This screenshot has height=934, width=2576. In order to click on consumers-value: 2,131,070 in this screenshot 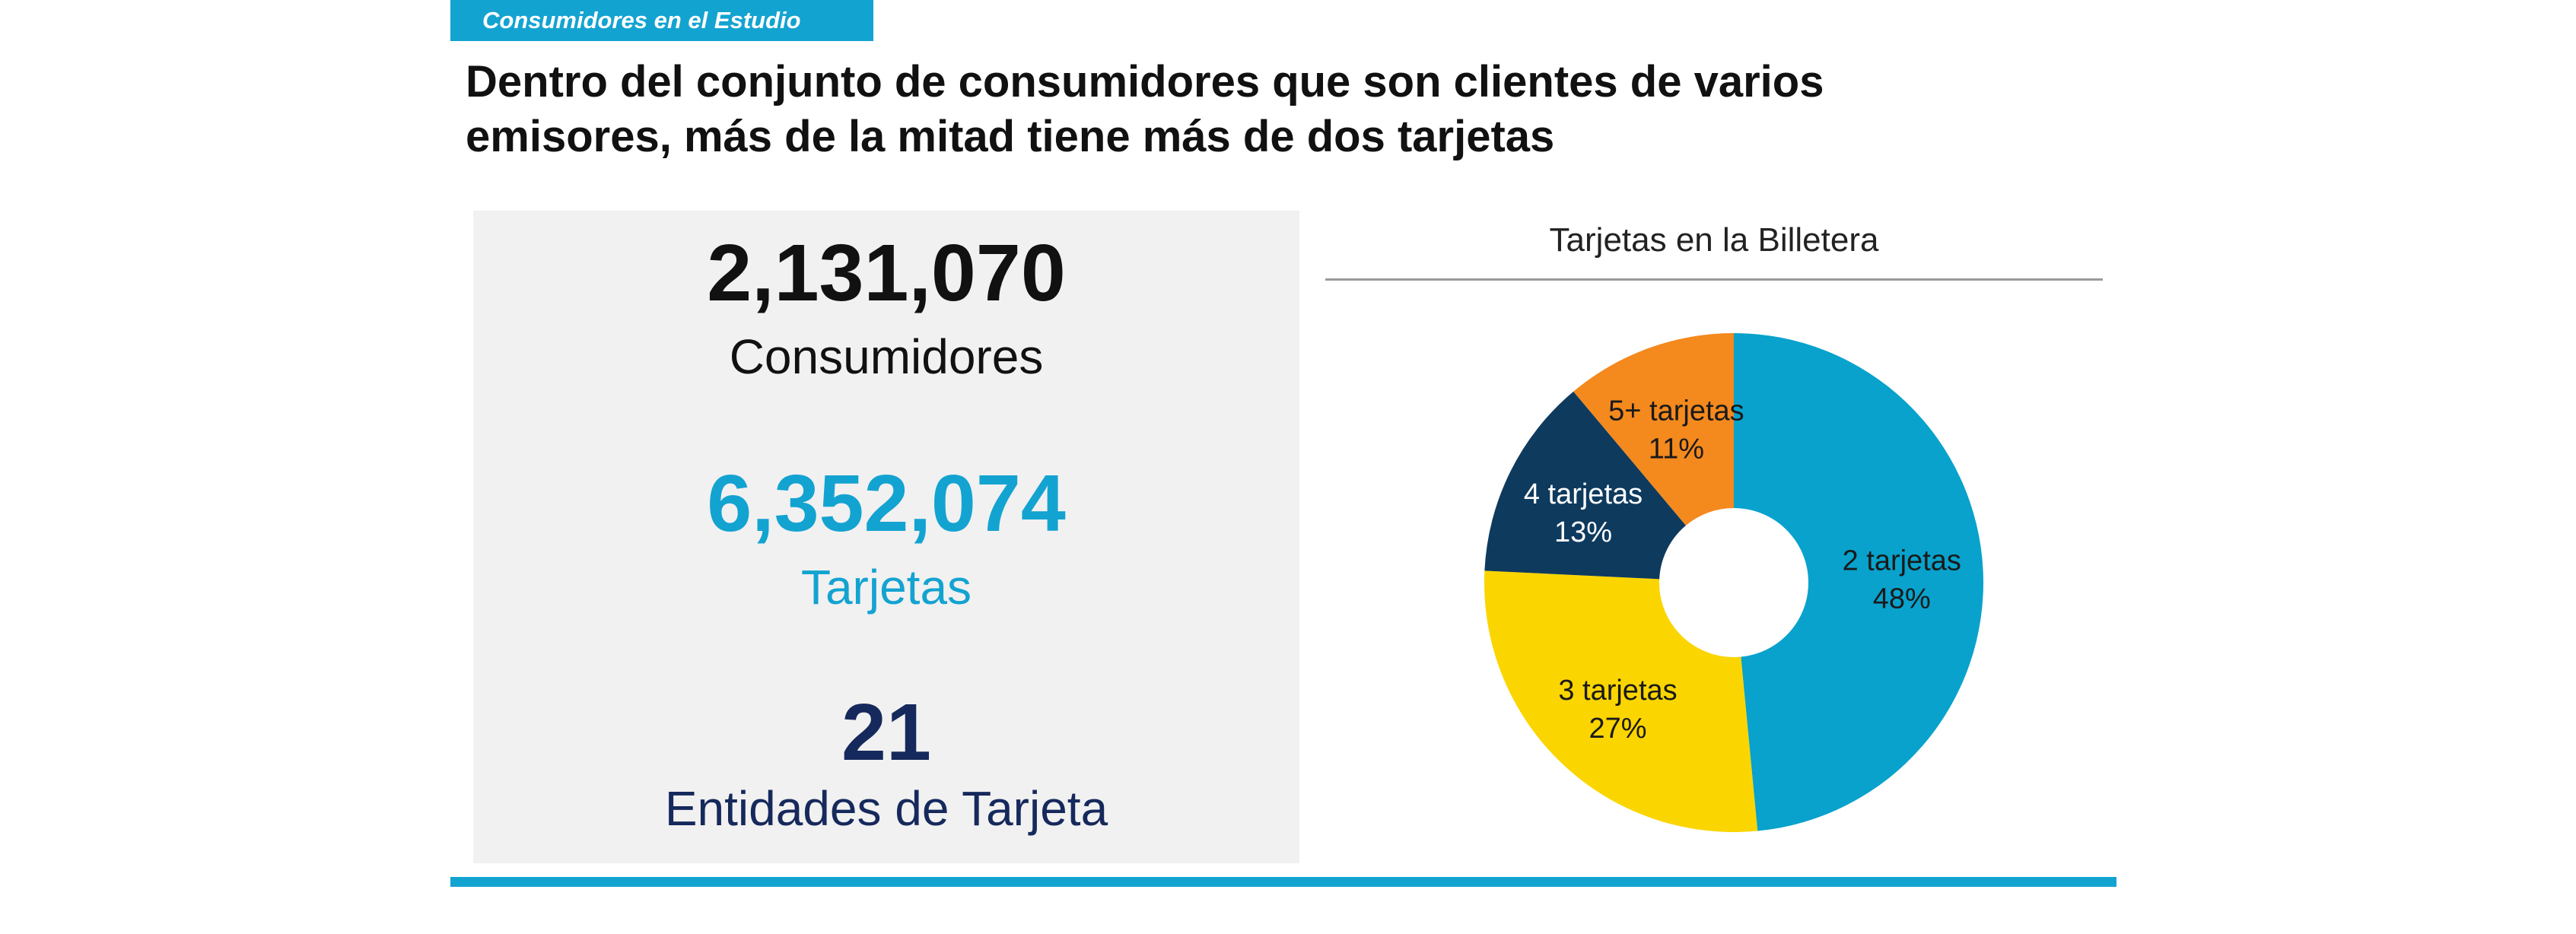, I will do `click(886, 273)`.